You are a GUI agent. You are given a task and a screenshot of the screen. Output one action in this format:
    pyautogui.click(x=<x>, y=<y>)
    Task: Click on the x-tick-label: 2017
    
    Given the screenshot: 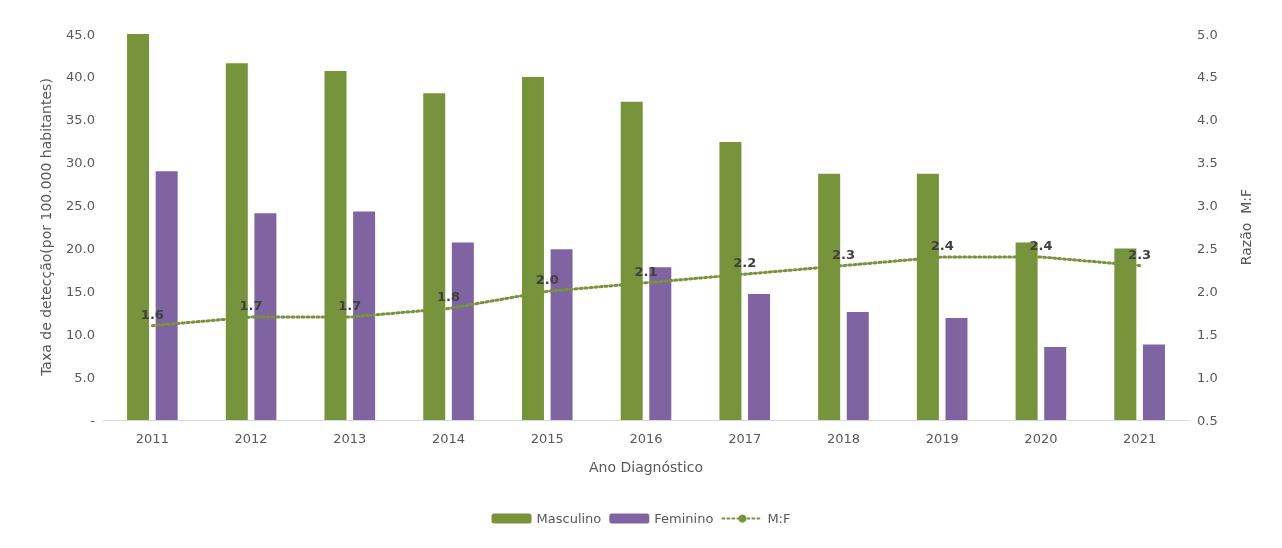 What is the action you would take?
    pyautogui.click(x=745, y=438)
    